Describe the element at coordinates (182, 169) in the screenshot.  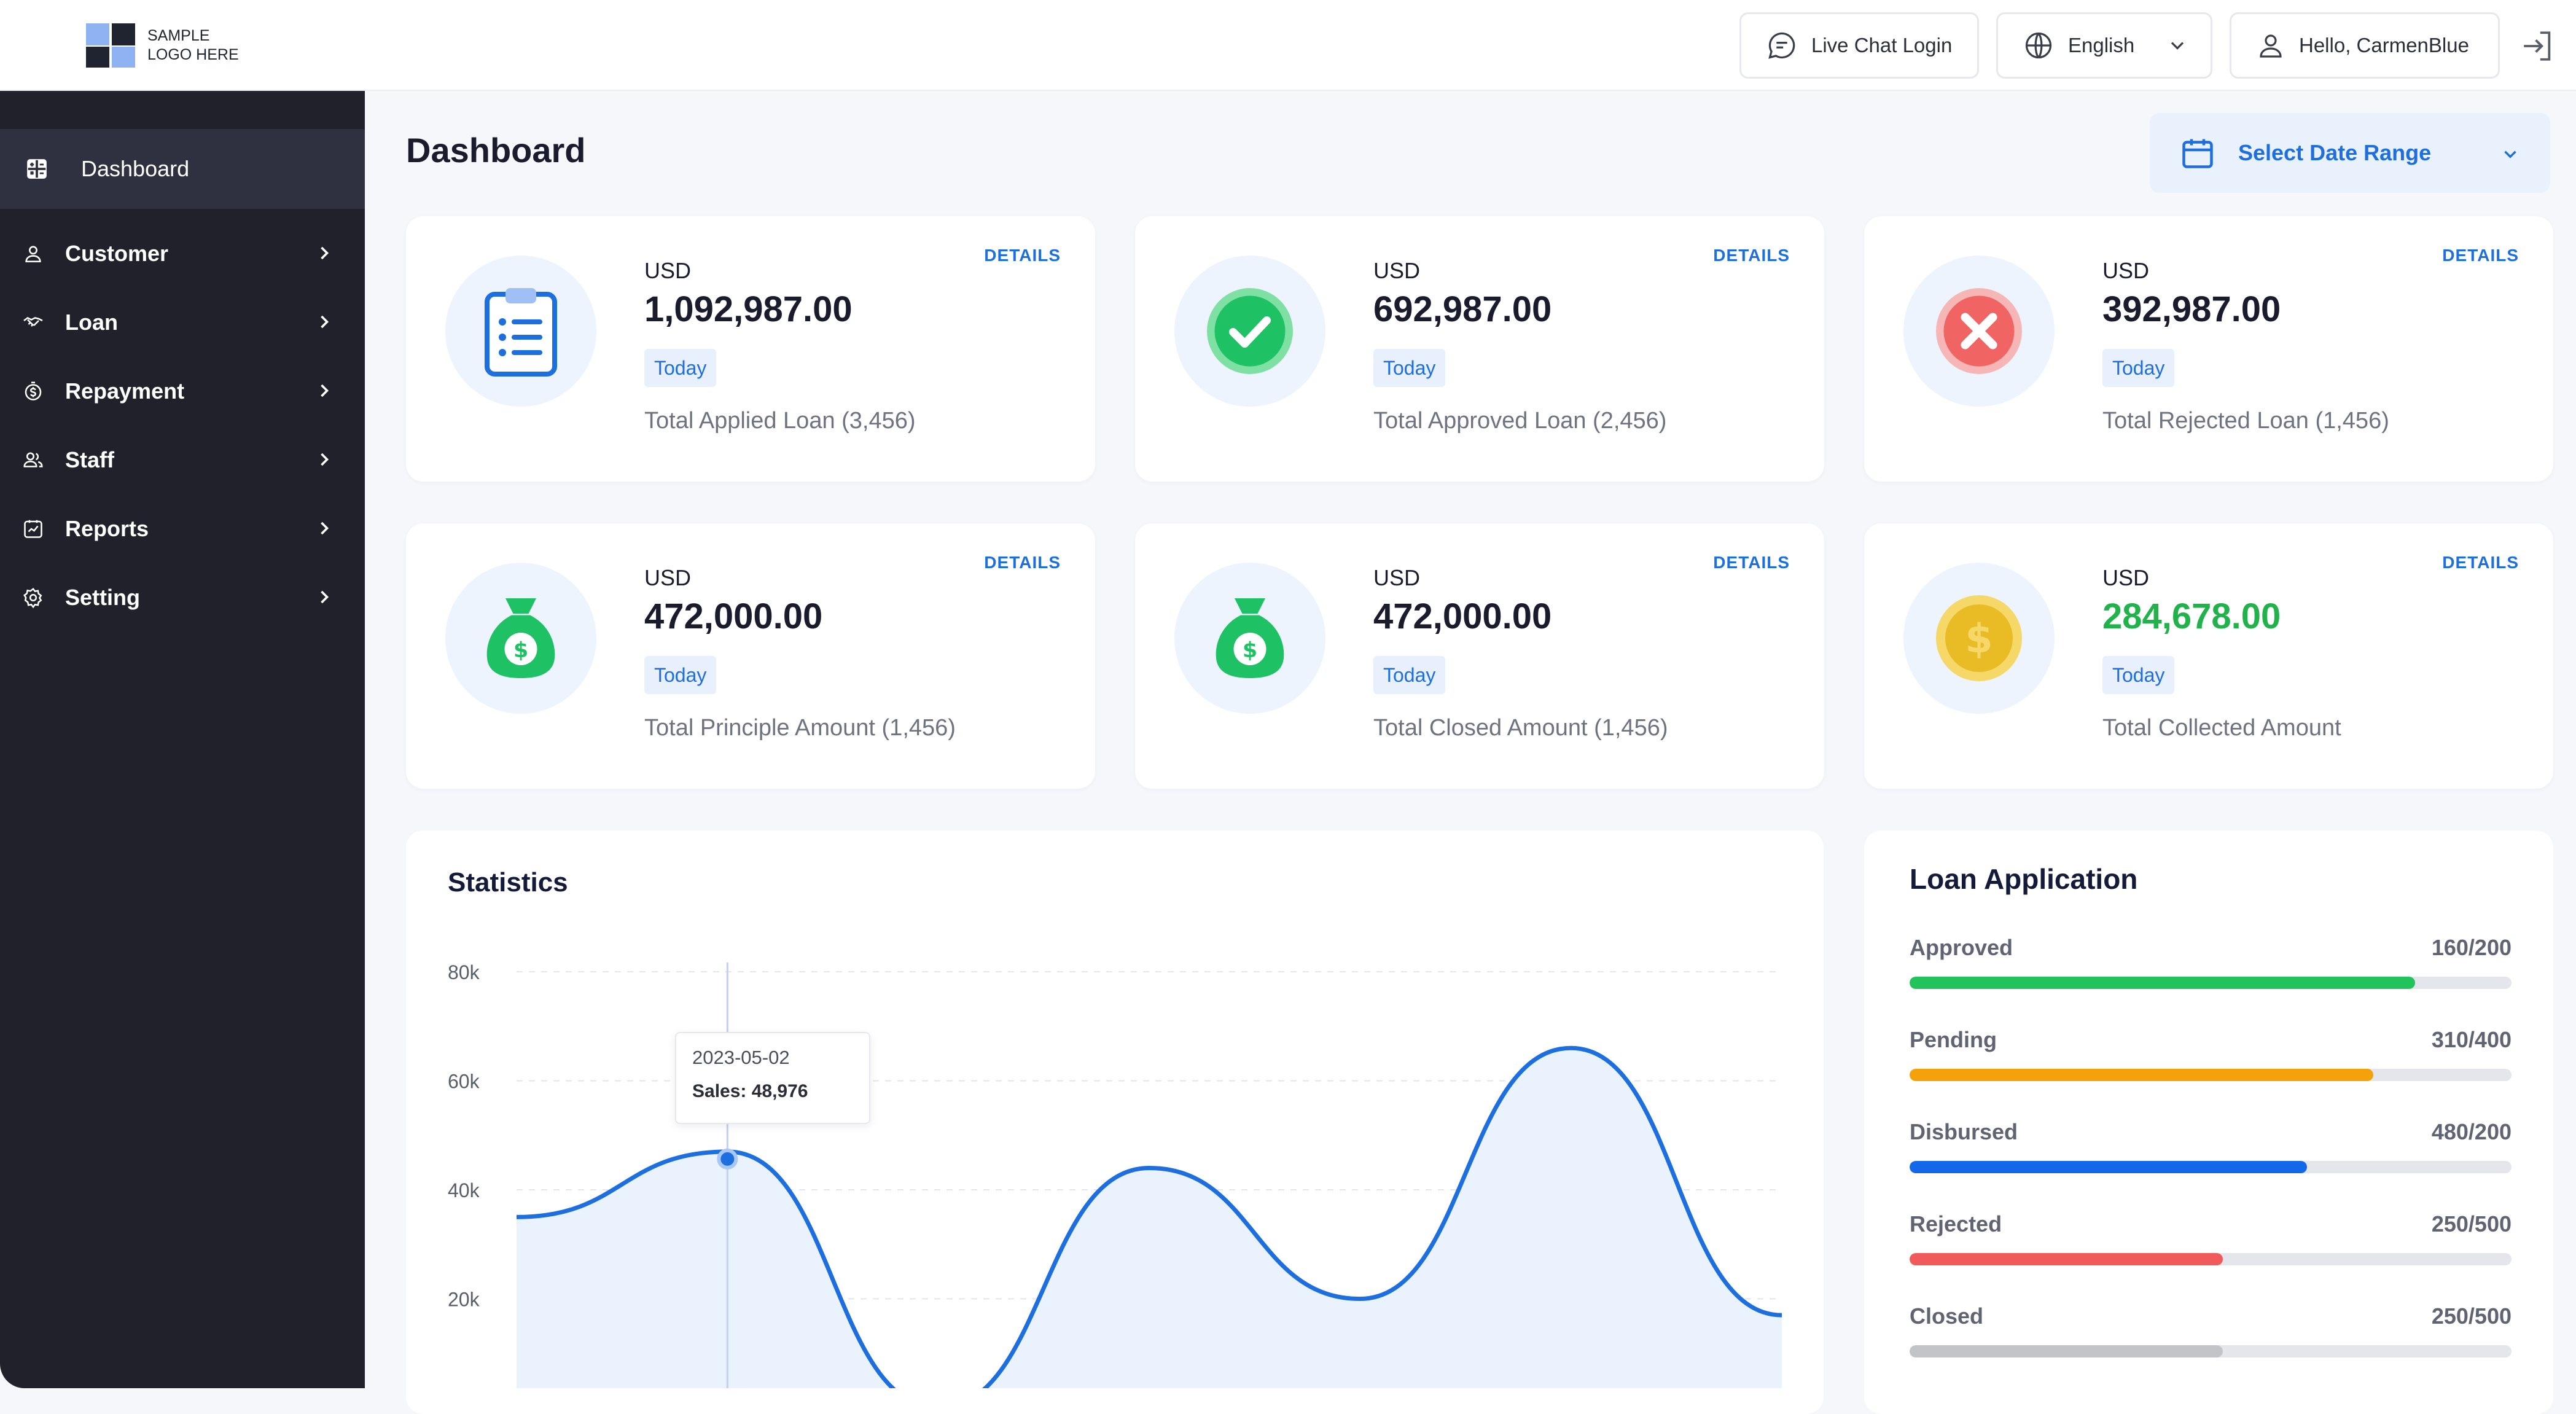
I see `sidebar-item-dashboard: Dashboard` at that location.